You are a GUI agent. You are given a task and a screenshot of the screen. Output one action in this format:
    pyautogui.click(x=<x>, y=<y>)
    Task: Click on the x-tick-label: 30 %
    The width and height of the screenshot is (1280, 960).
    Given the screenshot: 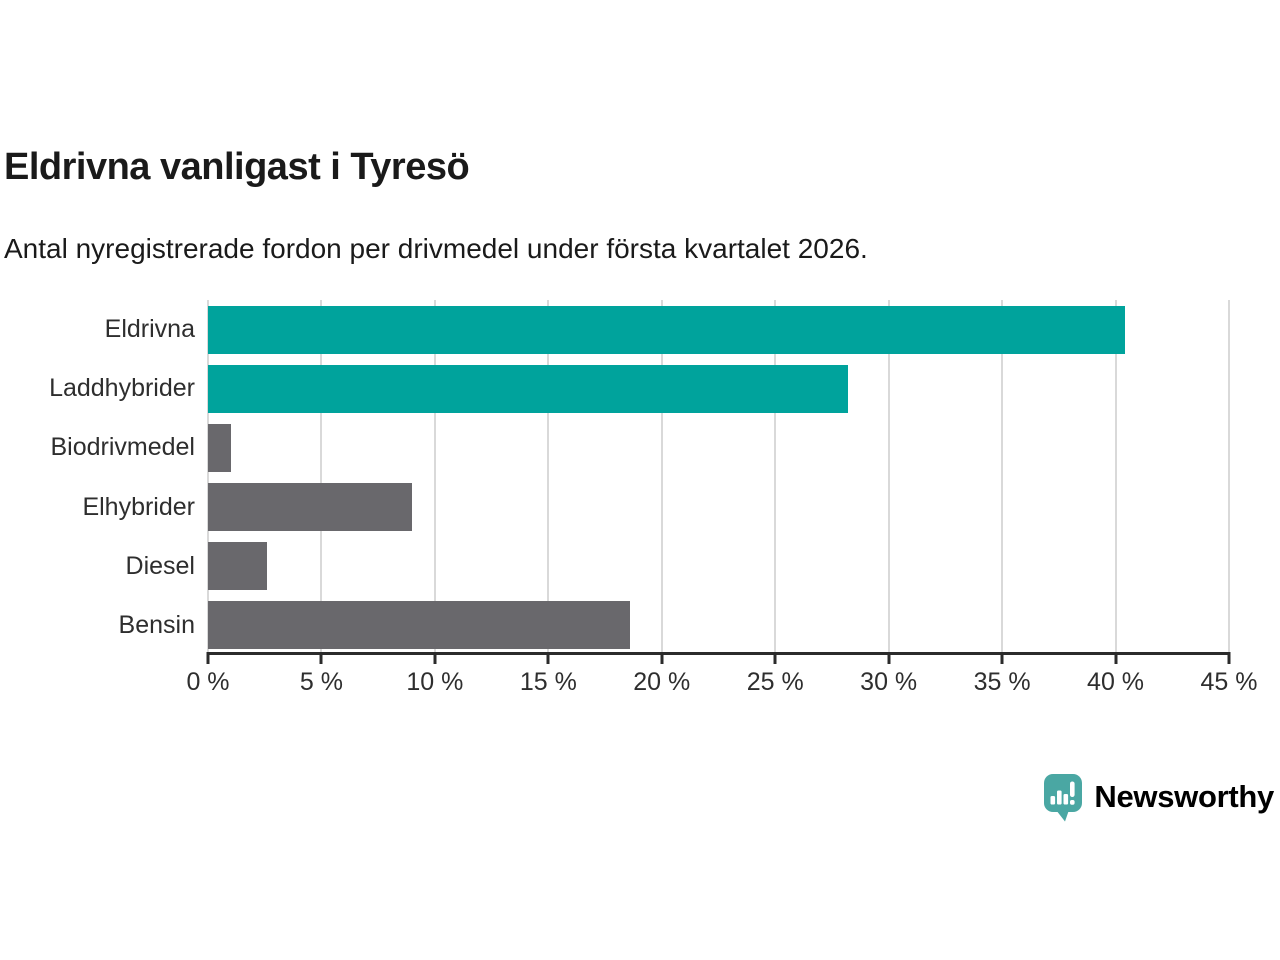 What is the action you would take?
    pyautogui.click(x=889, y=682)
    